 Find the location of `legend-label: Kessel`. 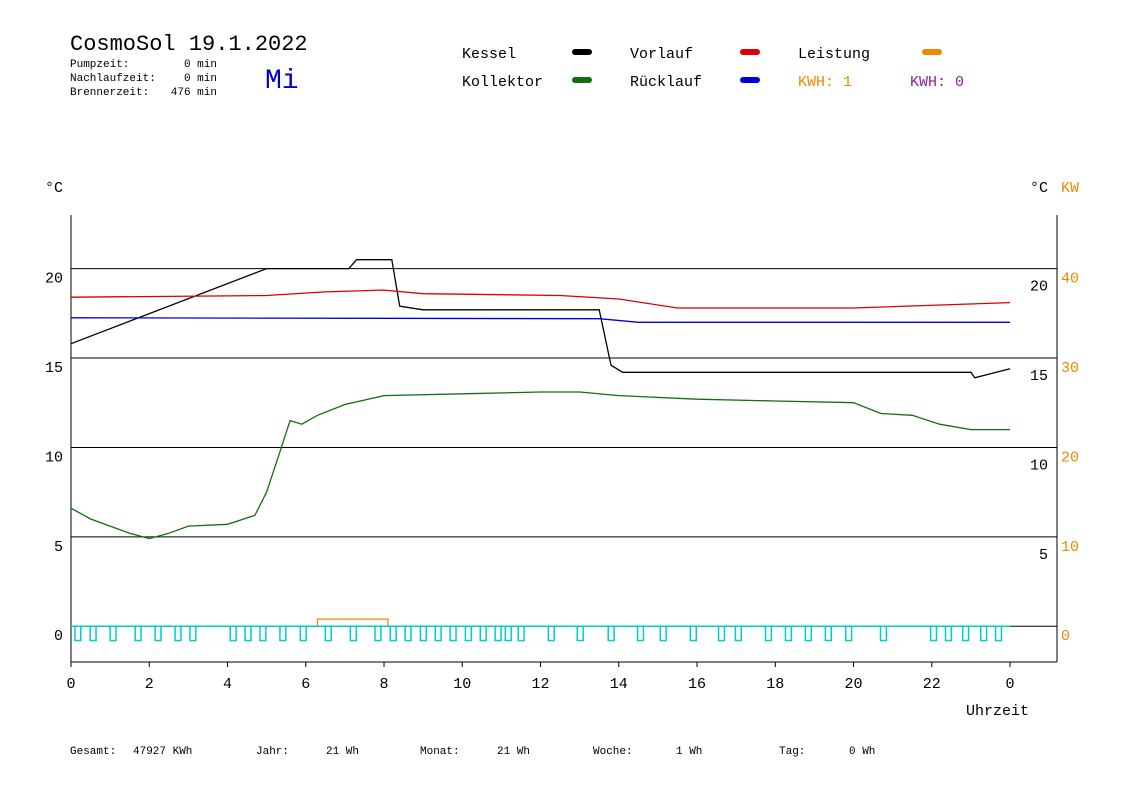

legend-label: Kessel is located at coordinates (489, 54).